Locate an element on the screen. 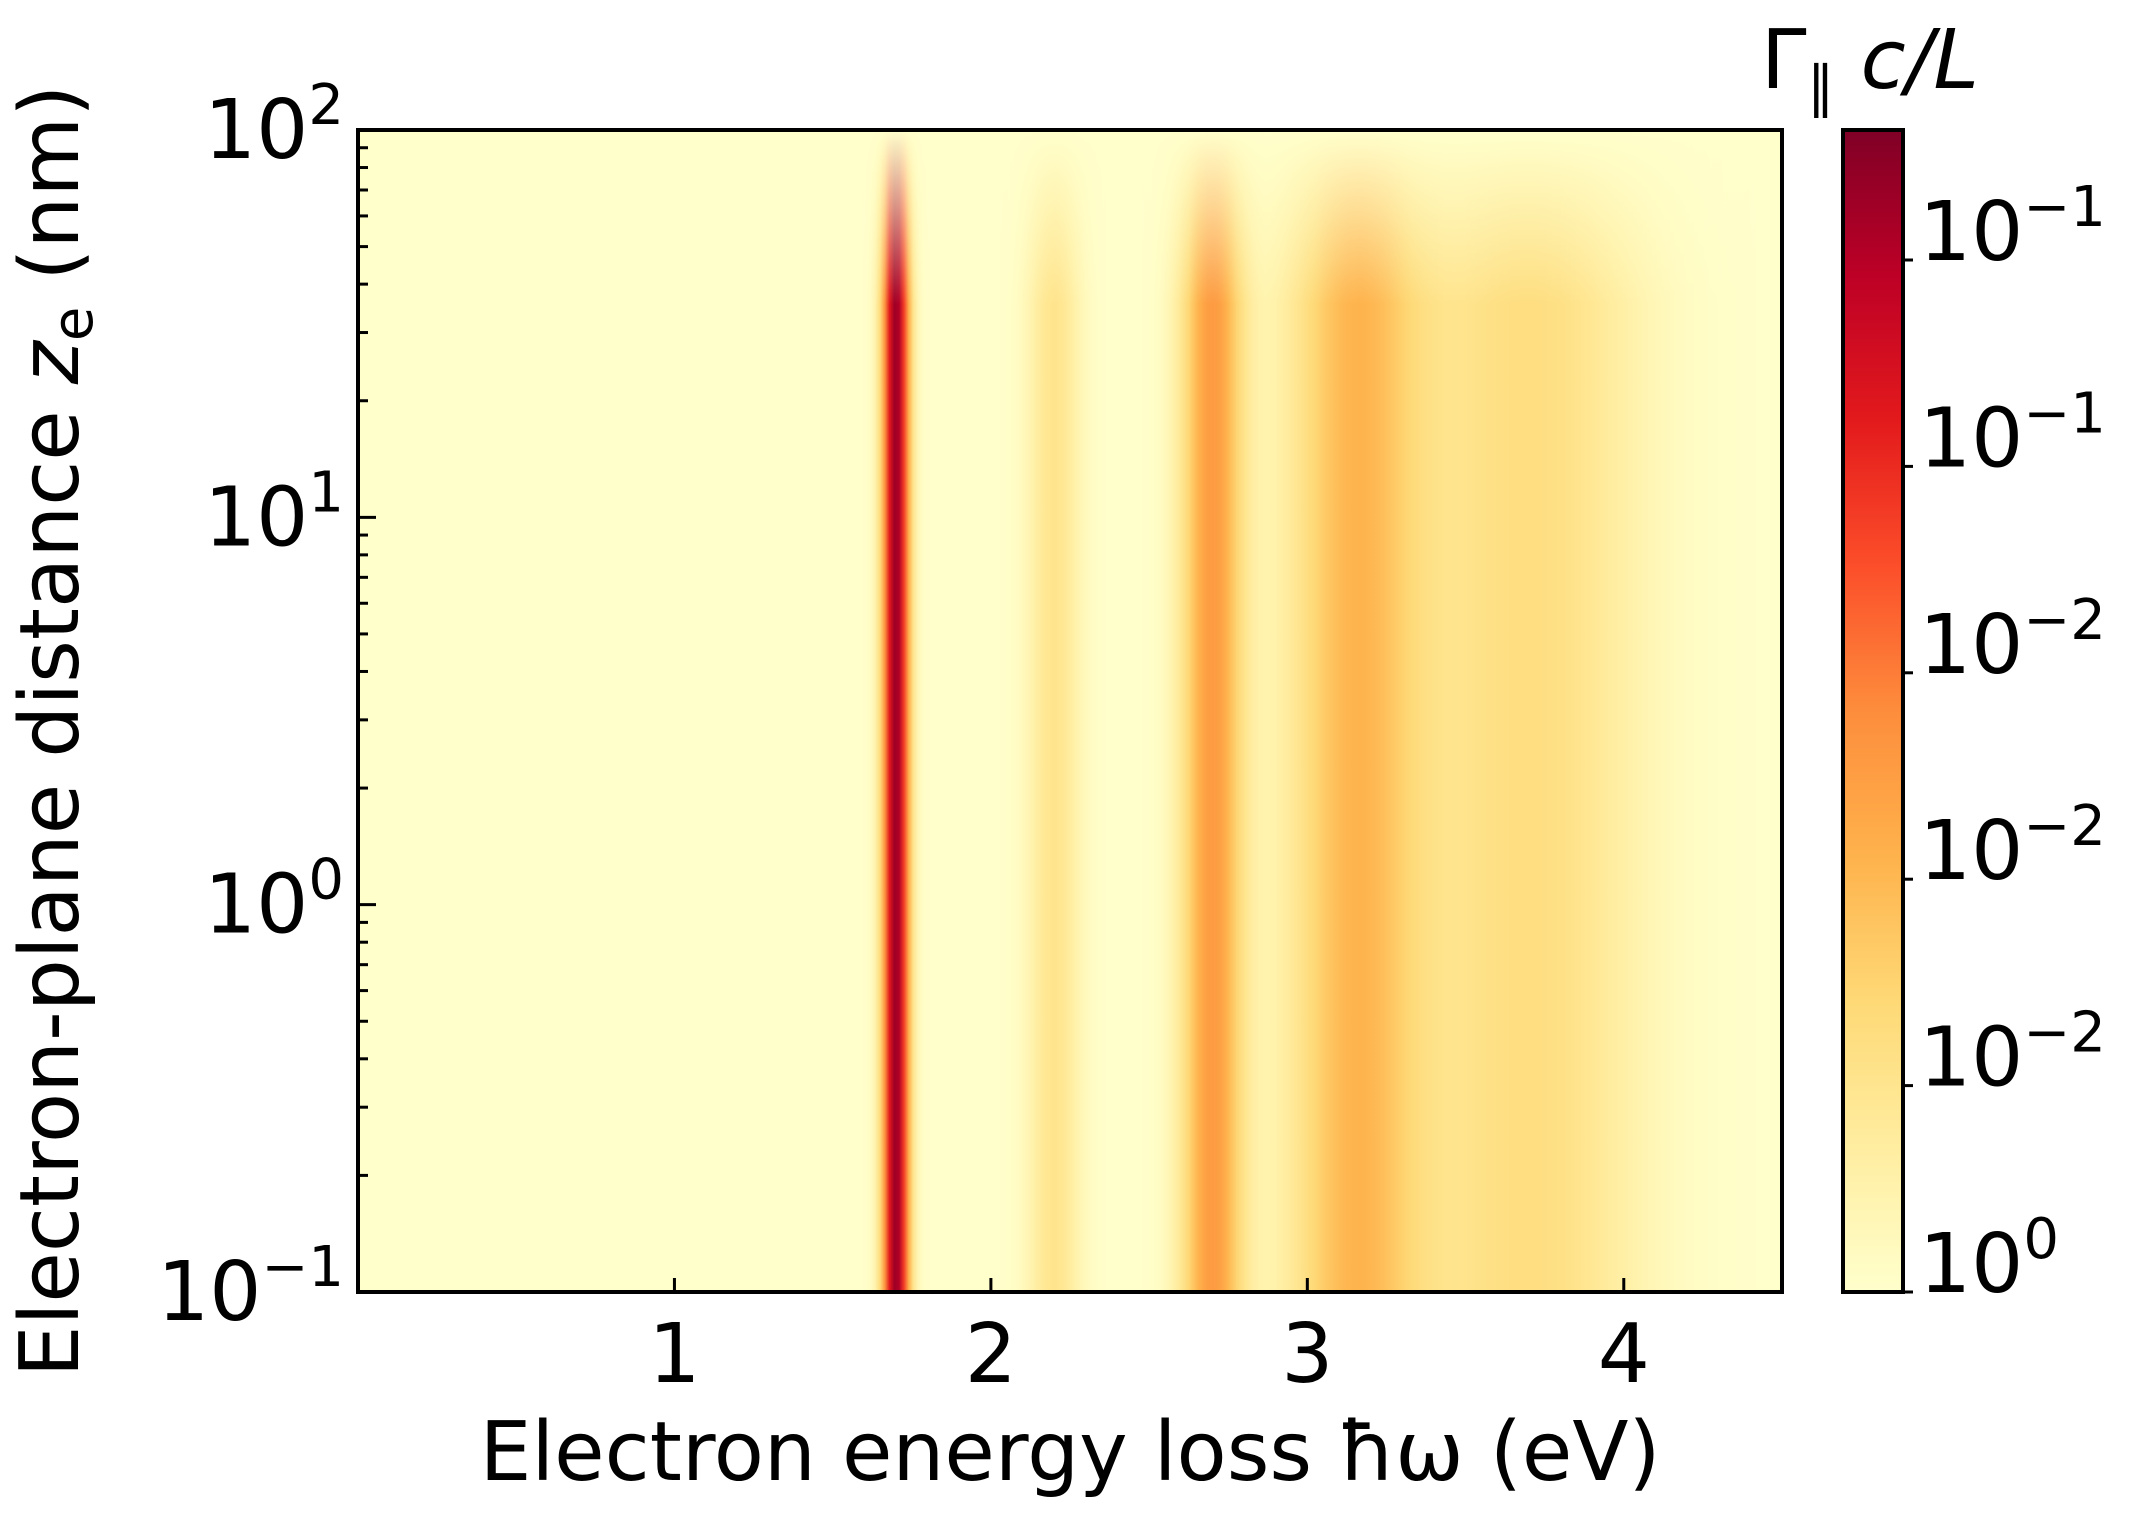  y-tick-label: 10¹ is located at coordinates (274, 512).